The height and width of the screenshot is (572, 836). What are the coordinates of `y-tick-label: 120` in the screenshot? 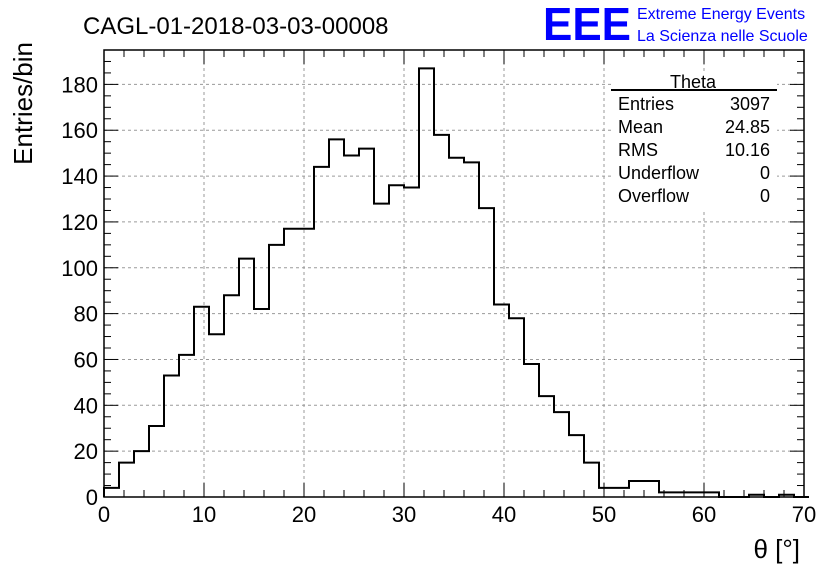 It's located at (79, 222).